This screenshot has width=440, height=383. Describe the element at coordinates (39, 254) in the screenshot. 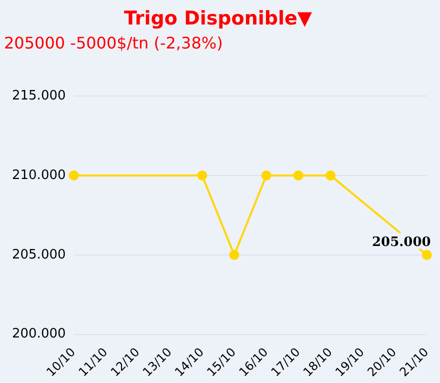

I see `y-tick-label: 205.000` at that location.